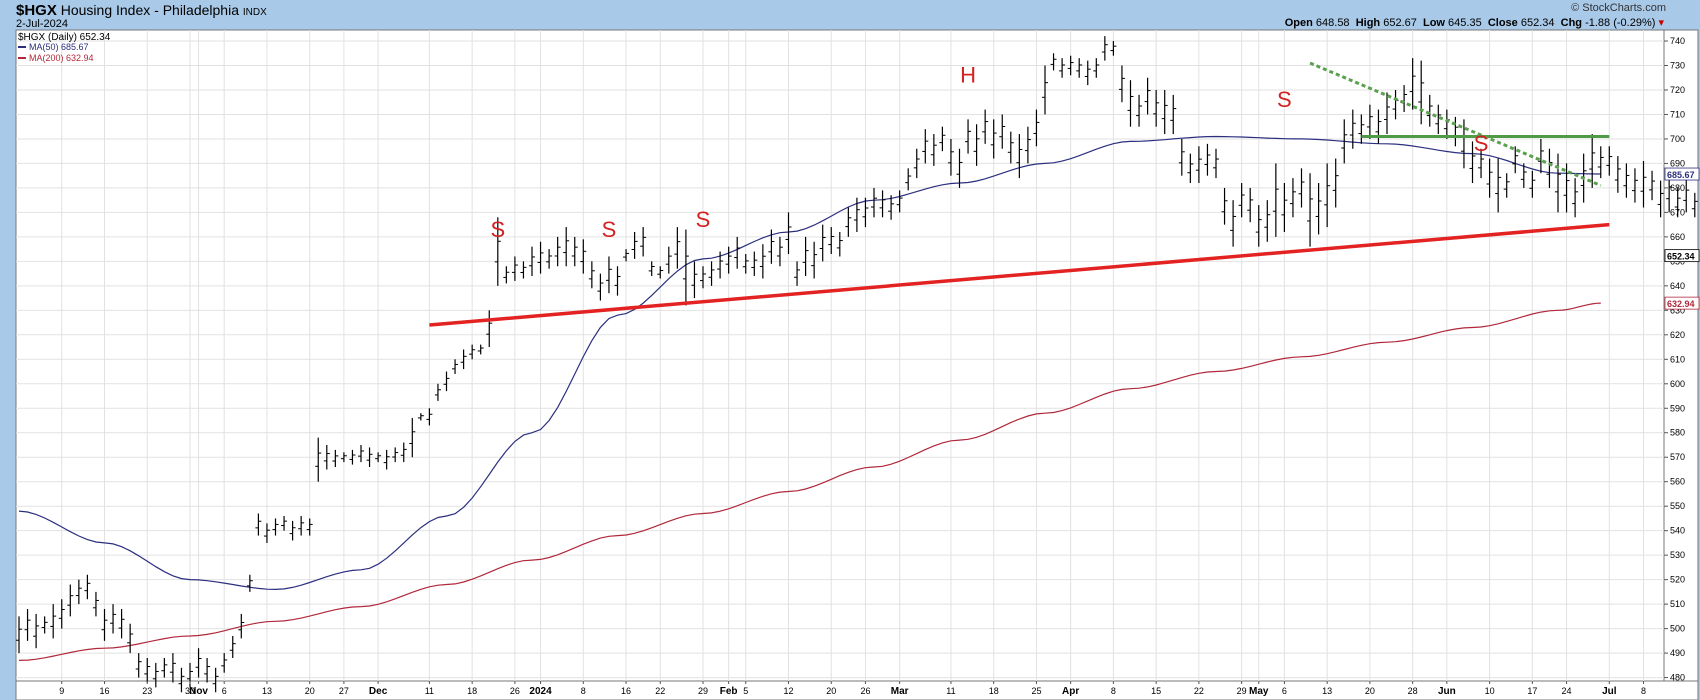  What do you see at coordinates (1400, 23) in the screenshot?
I see `high-value: 652.67` at bounding box center [1400, 23].